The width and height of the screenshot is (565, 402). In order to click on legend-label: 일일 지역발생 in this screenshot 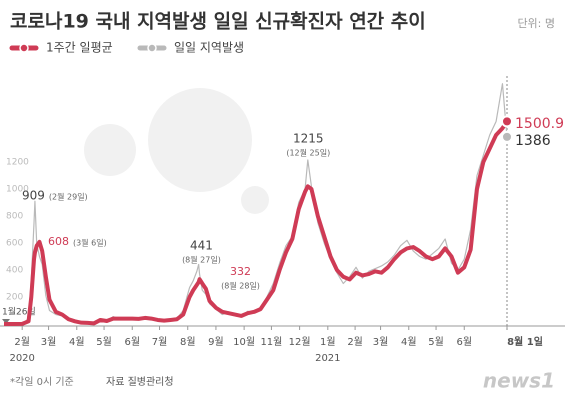, I will do `click(209, 48)`.